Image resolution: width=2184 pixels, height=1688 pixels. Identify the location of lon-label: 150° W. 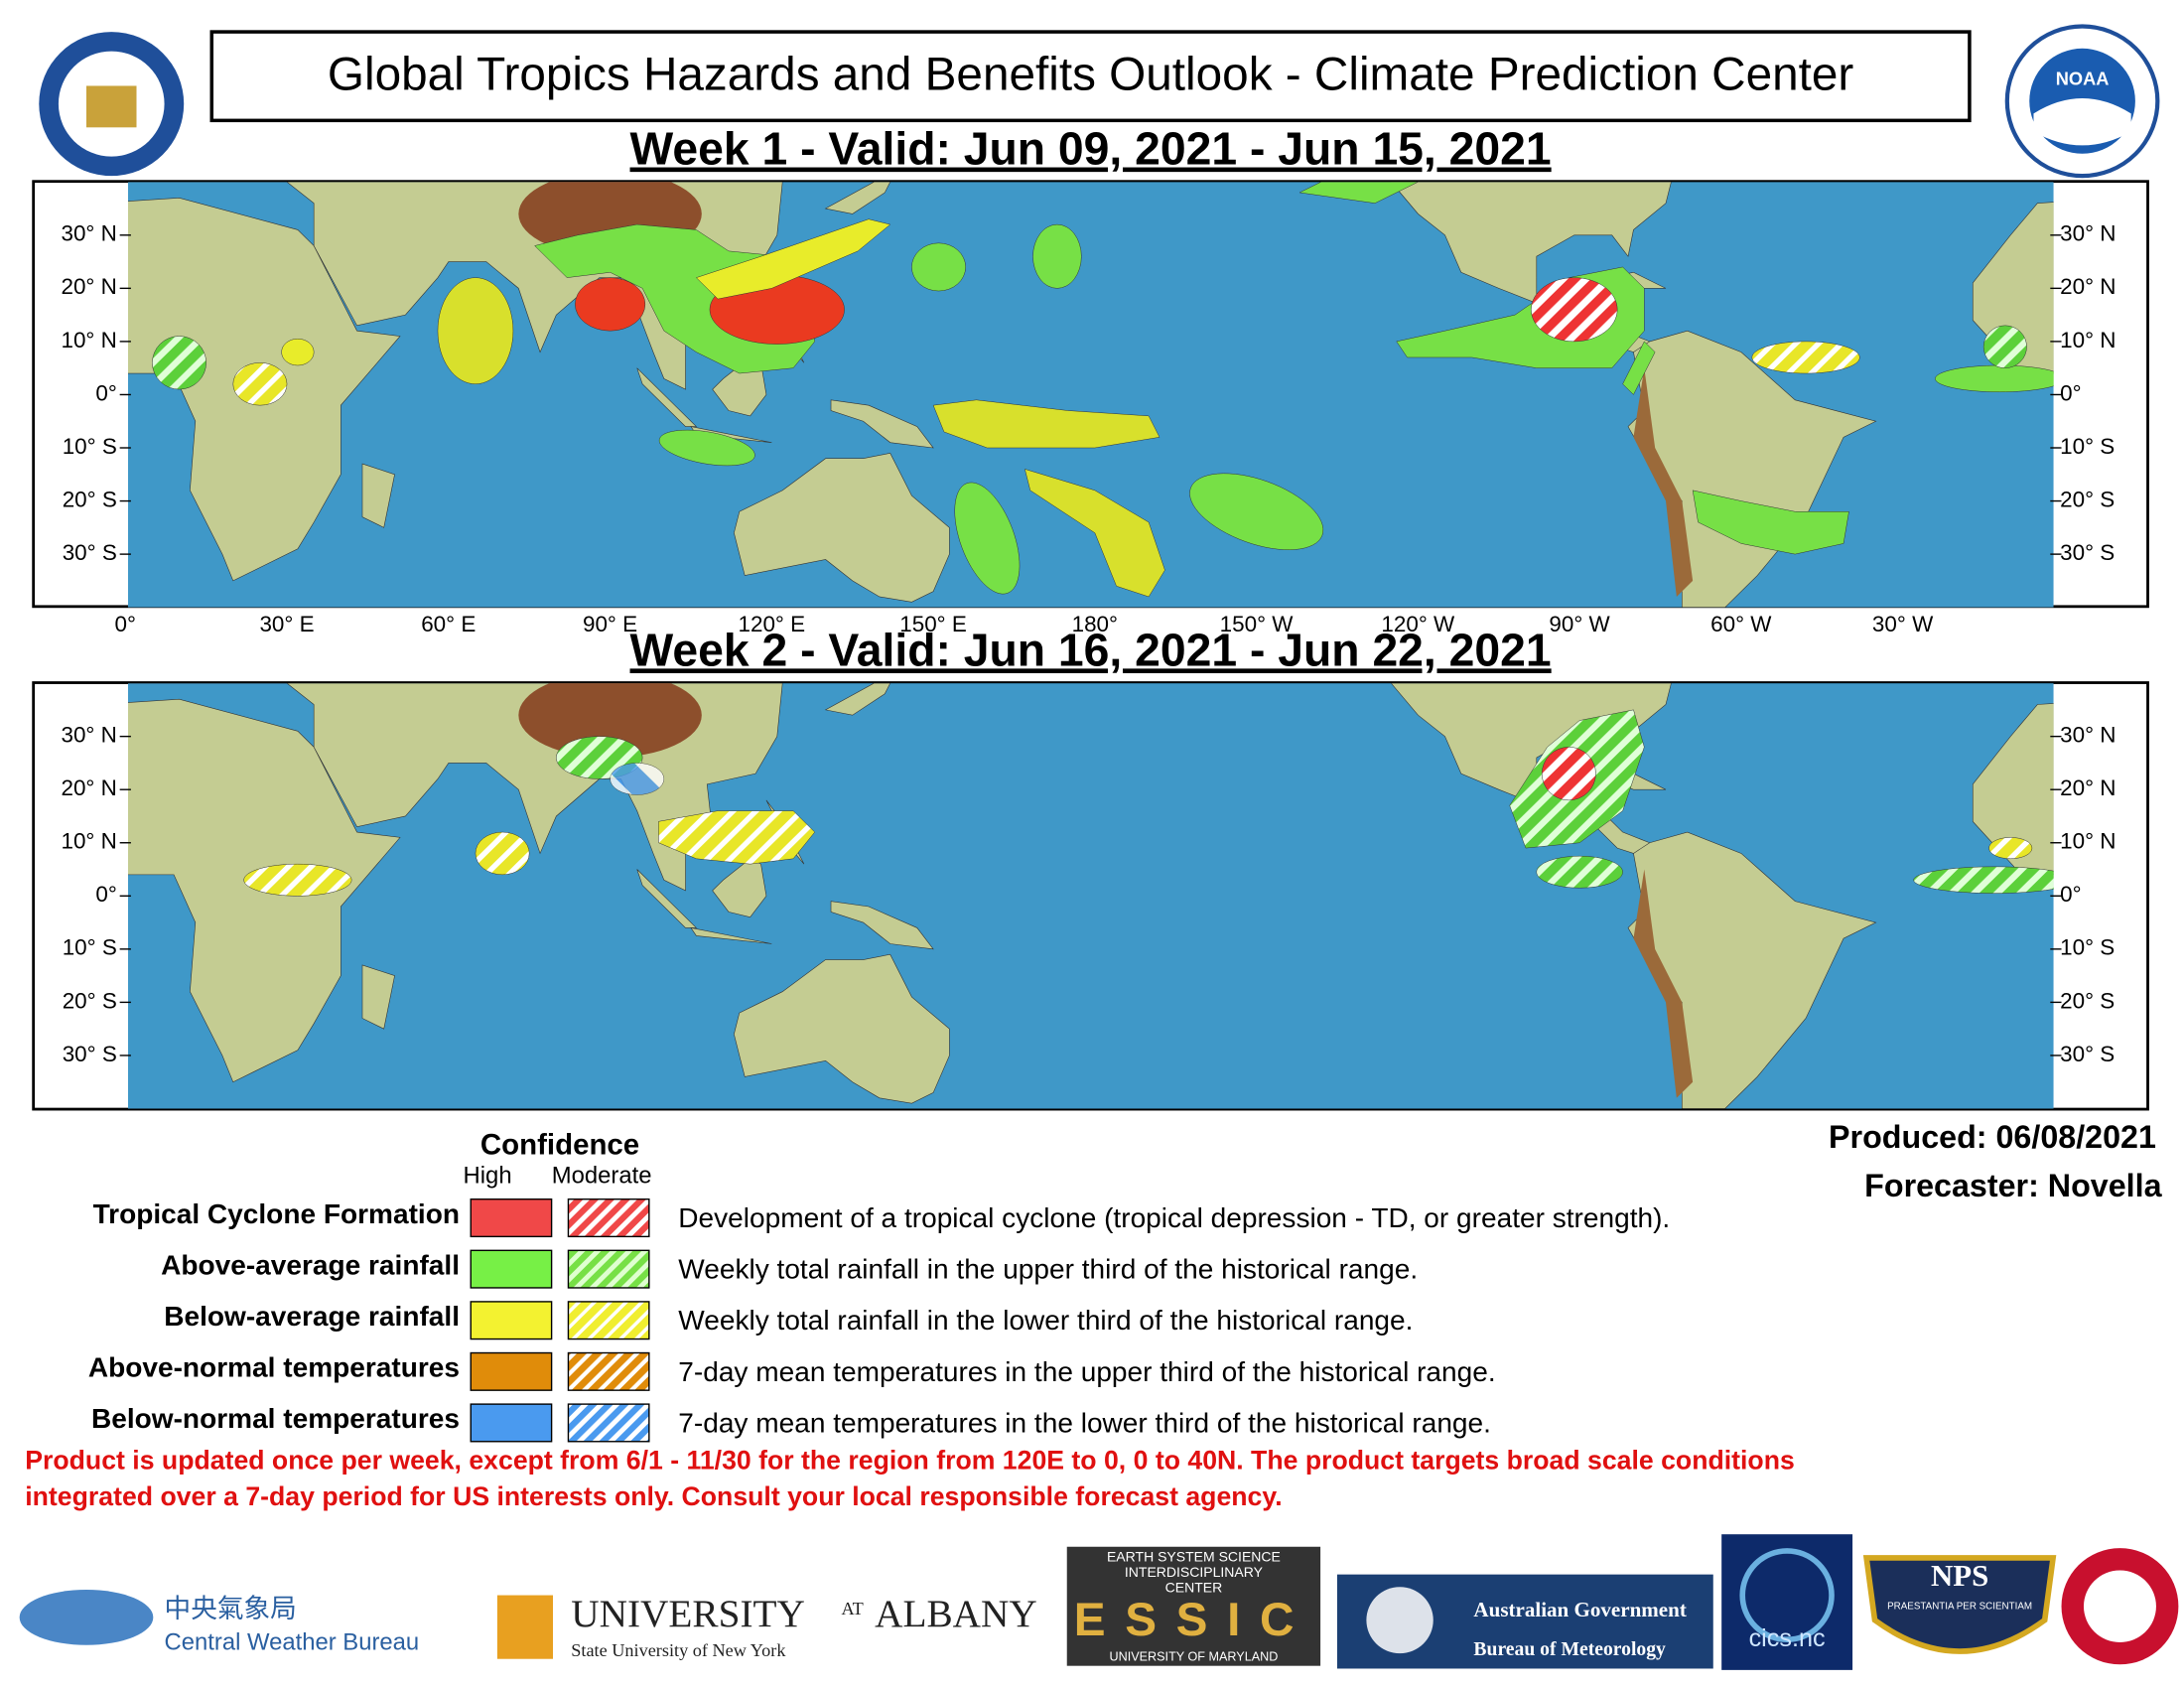
(1257, 624).